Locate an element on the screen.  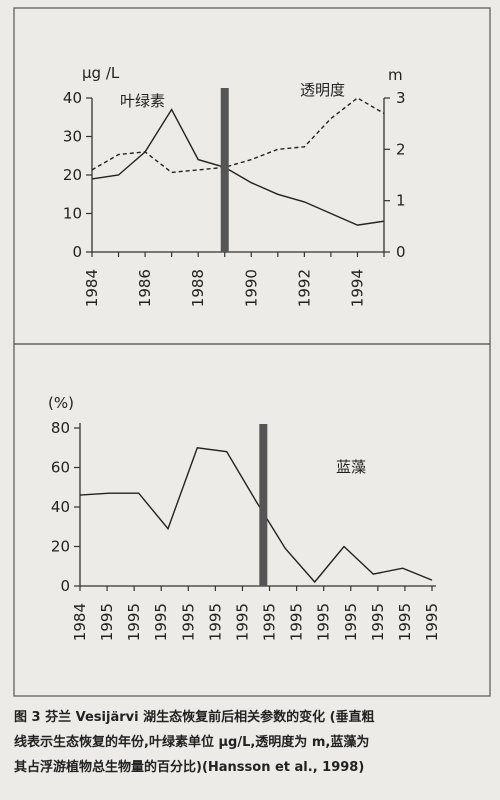
cyanobacteria-series-label: 蓝藻 is located at coordinates (351, 467).